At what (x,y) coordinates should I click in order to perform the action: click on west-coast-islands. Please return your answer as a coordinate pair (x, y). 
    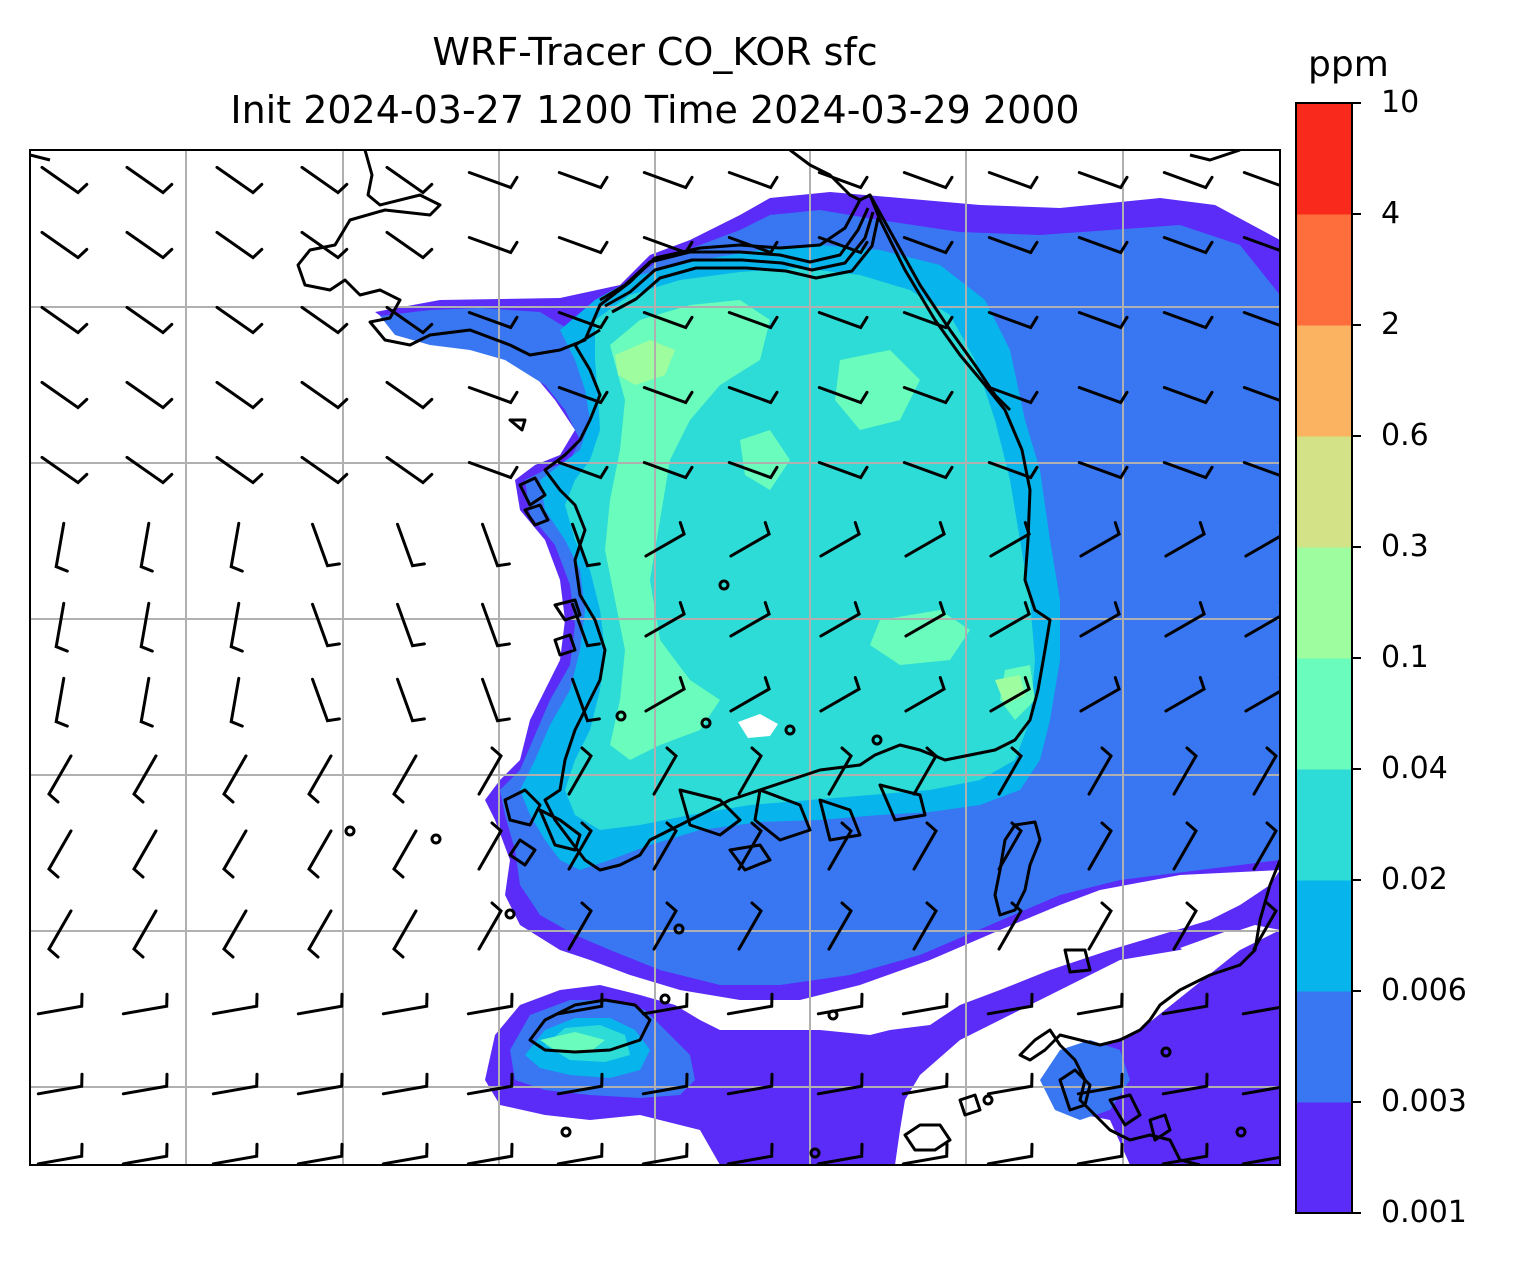
    Looking at the image, I should click on (545, 537).